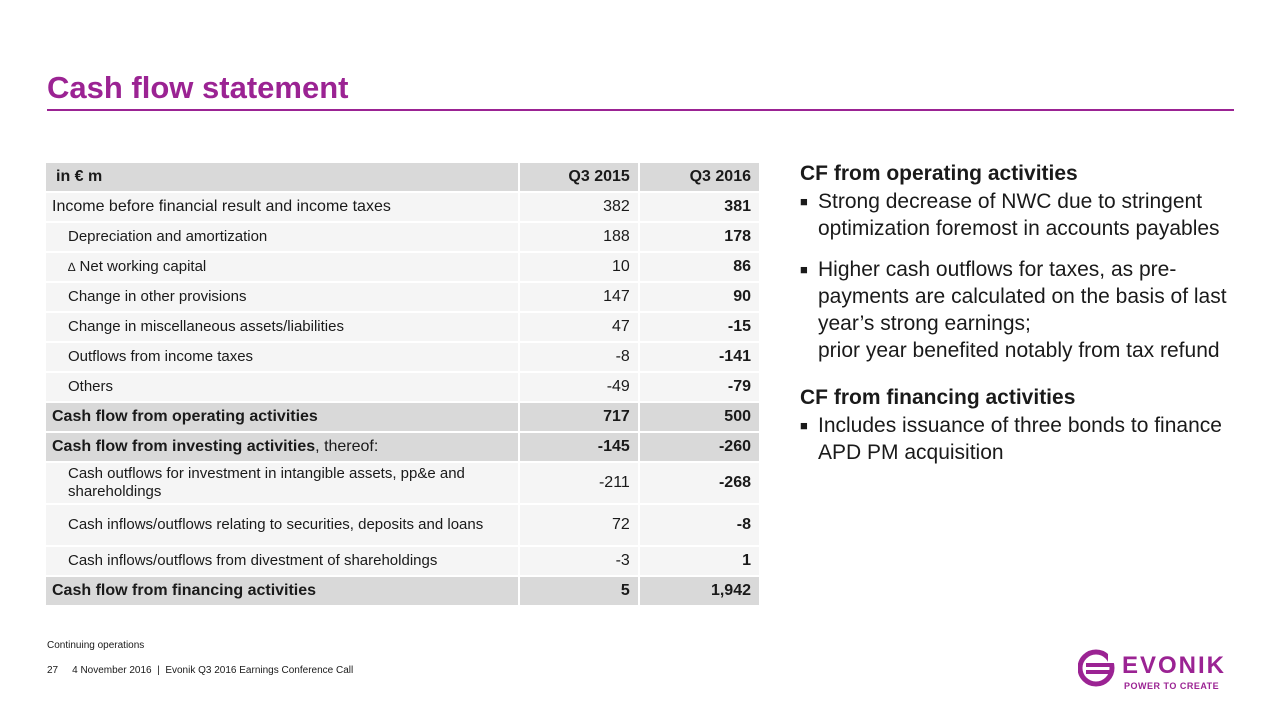 The width and height of the screenshot is (1280, 720). Describe the element at coordinates (640, 110) in the screenshot. I see `title-divider` at that location.